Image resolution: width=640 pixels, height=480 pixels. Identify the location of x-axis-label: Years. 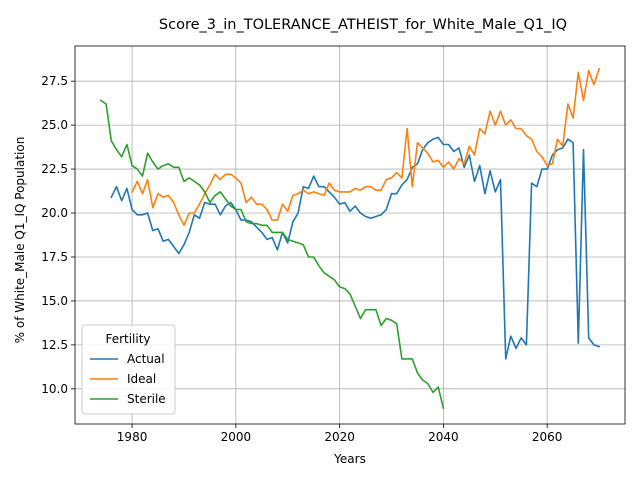
(349, 459).